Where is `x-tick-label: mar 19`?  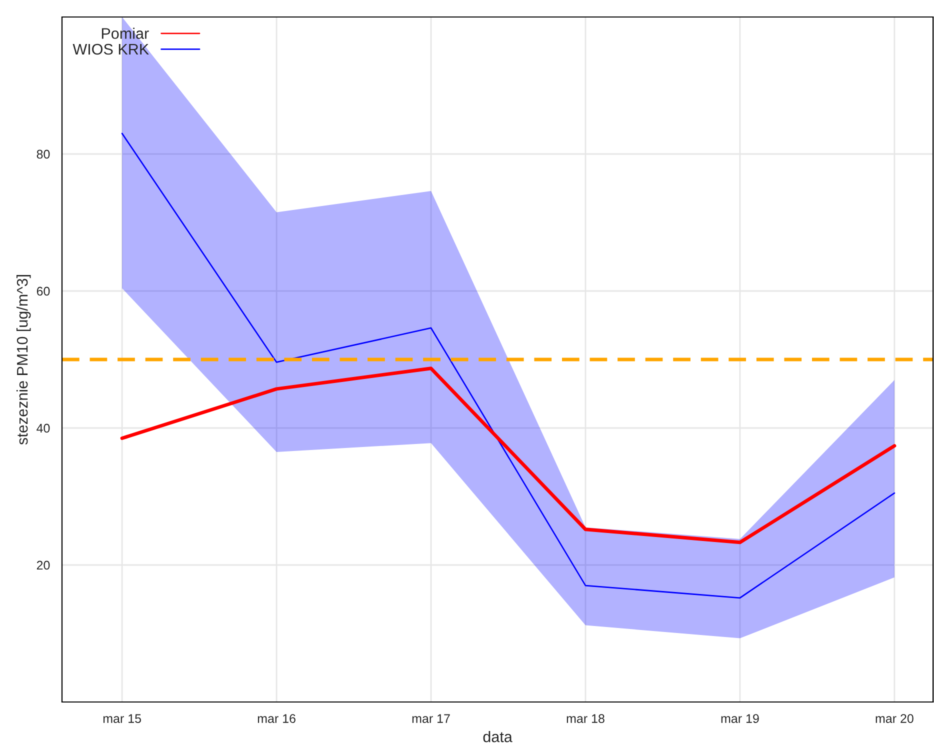
x-tick-label: mar 19 is located at coordinates (740, 718).